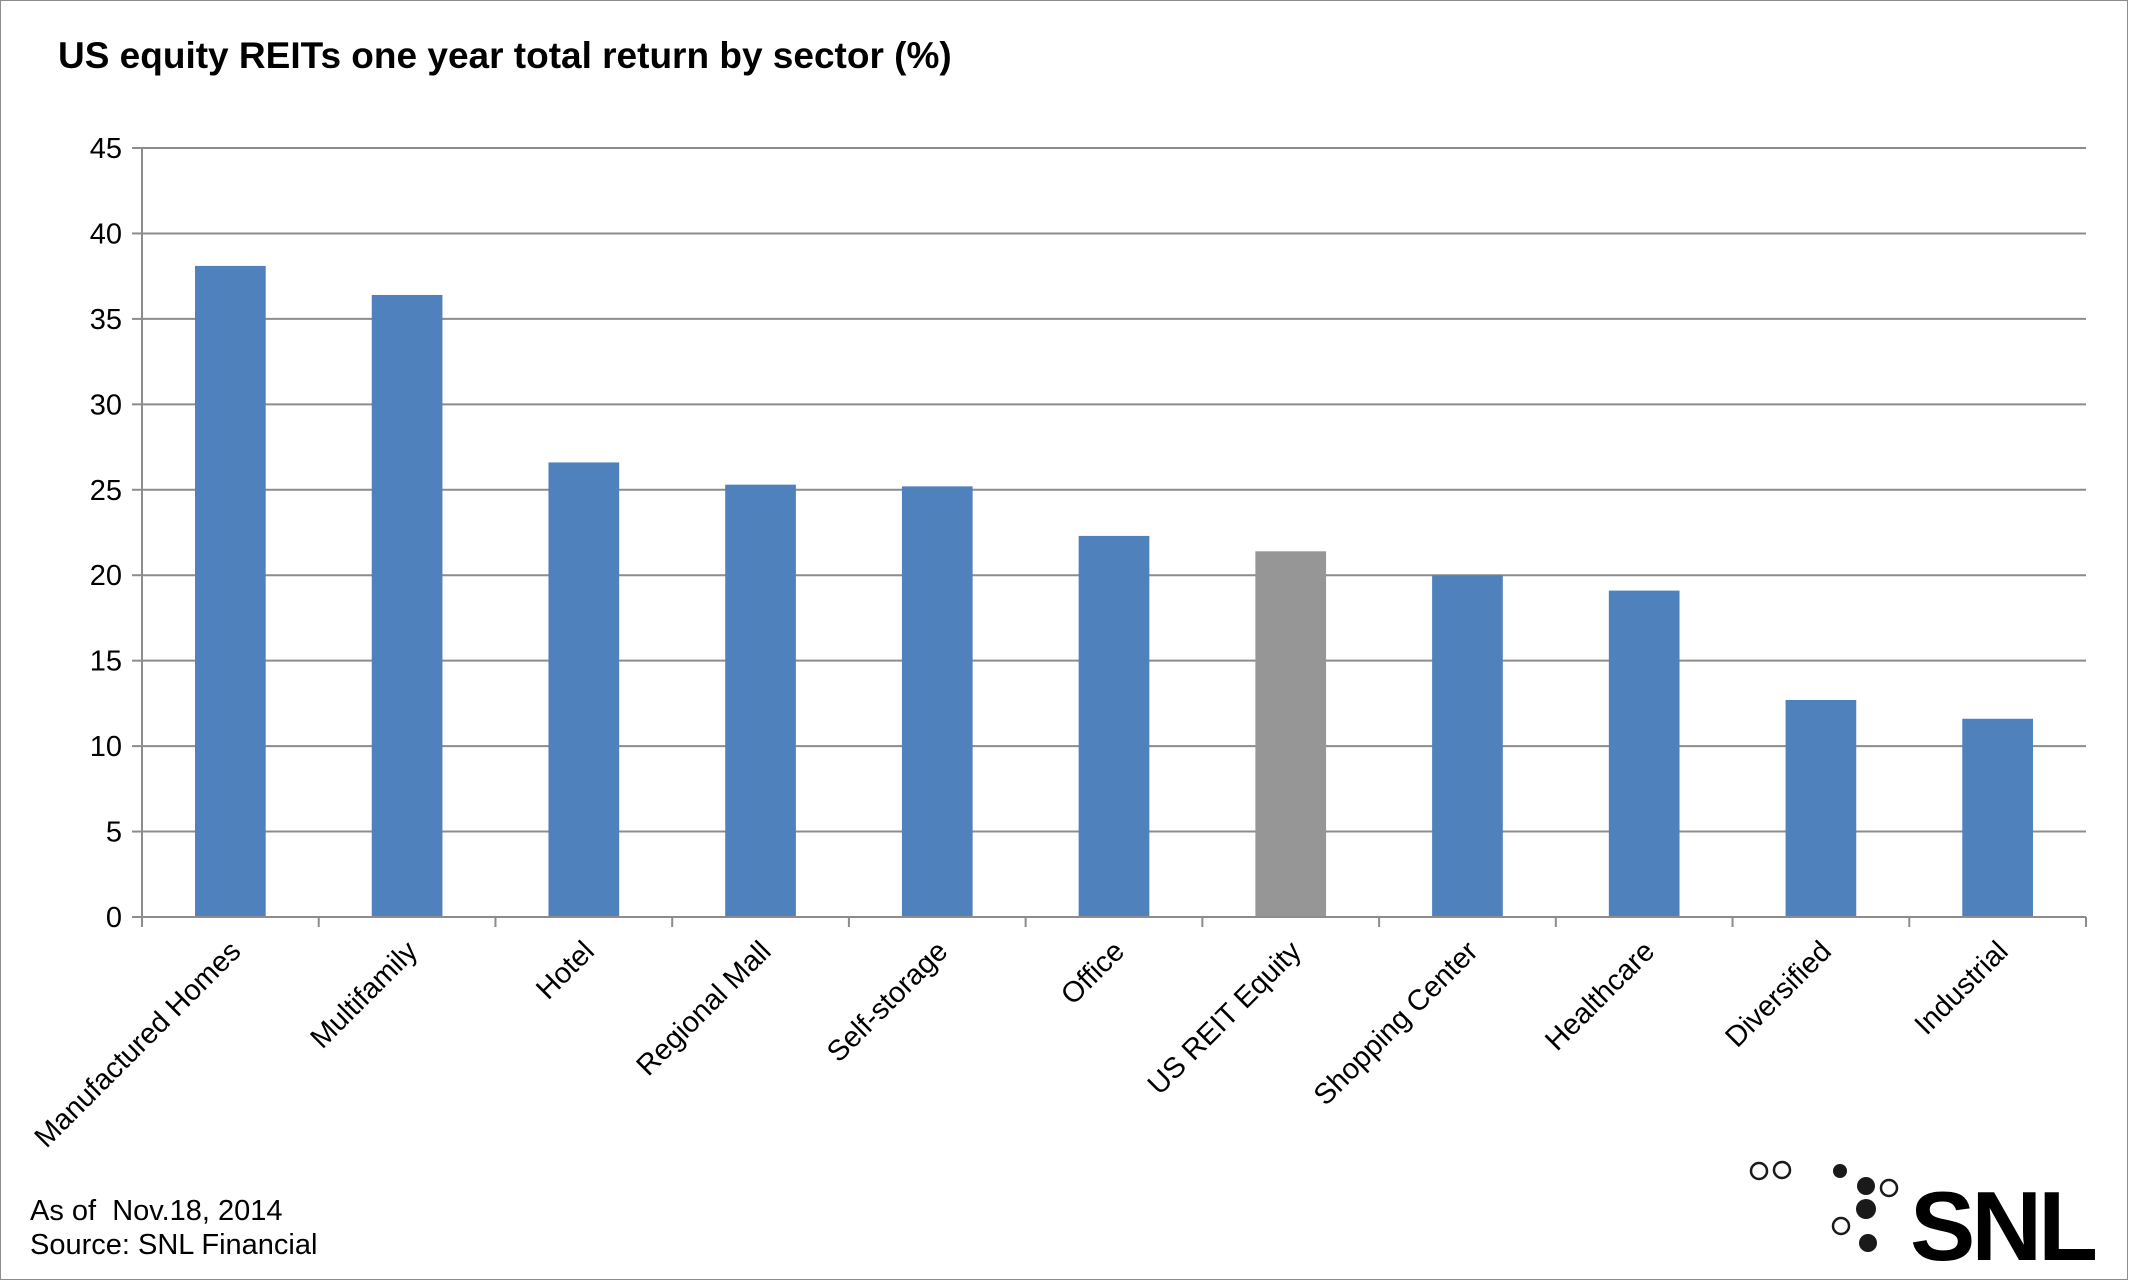 The image size is (2130, 1282). Describe the element at coordinates (106, 320) in the screenshot. I see `y-tick-label: 35` at that location.